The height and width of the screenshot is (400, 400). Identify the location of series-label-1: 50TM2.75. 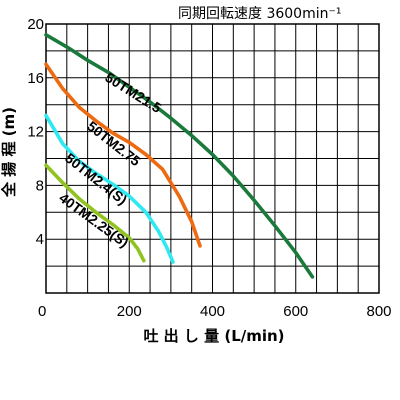
(114, 144).